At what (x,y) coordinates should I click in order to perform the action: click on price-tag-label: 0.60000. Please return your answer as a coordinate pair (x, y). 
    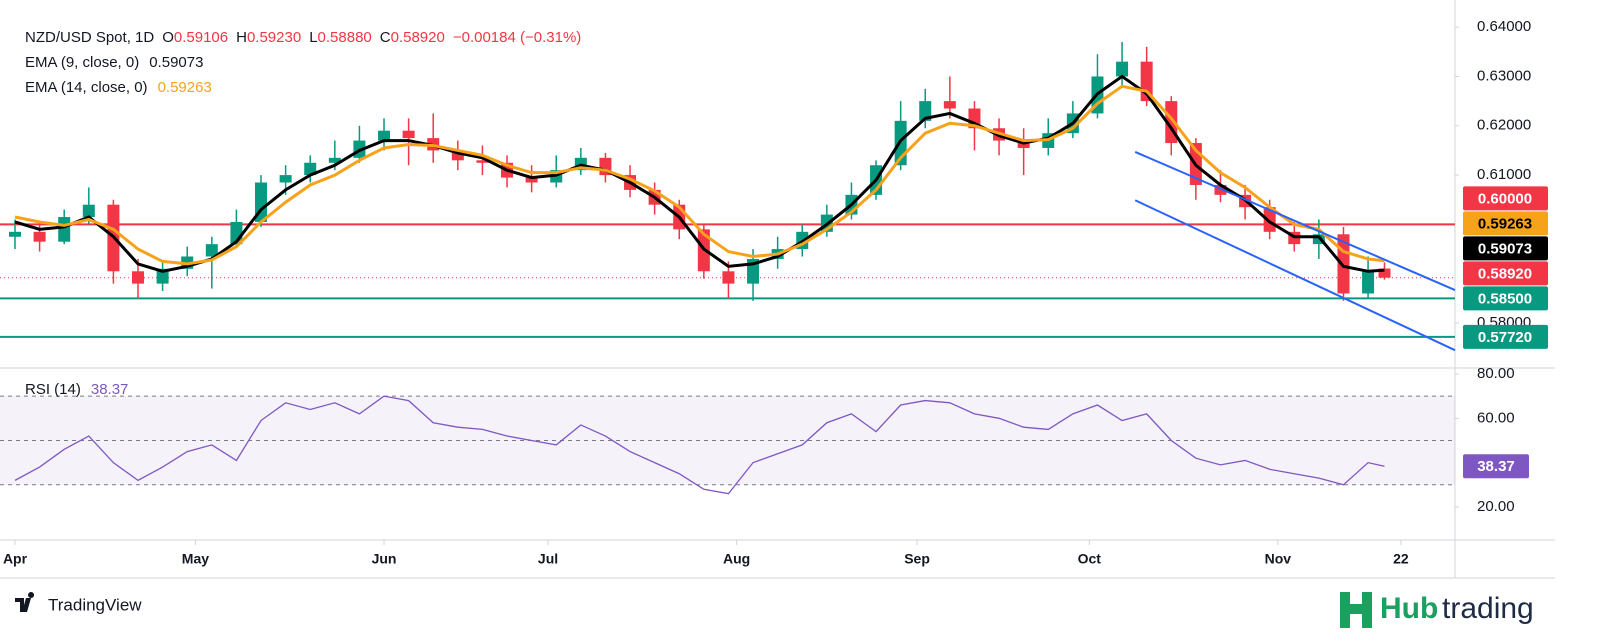
    Looking at the image, I should click on (1505, 198).